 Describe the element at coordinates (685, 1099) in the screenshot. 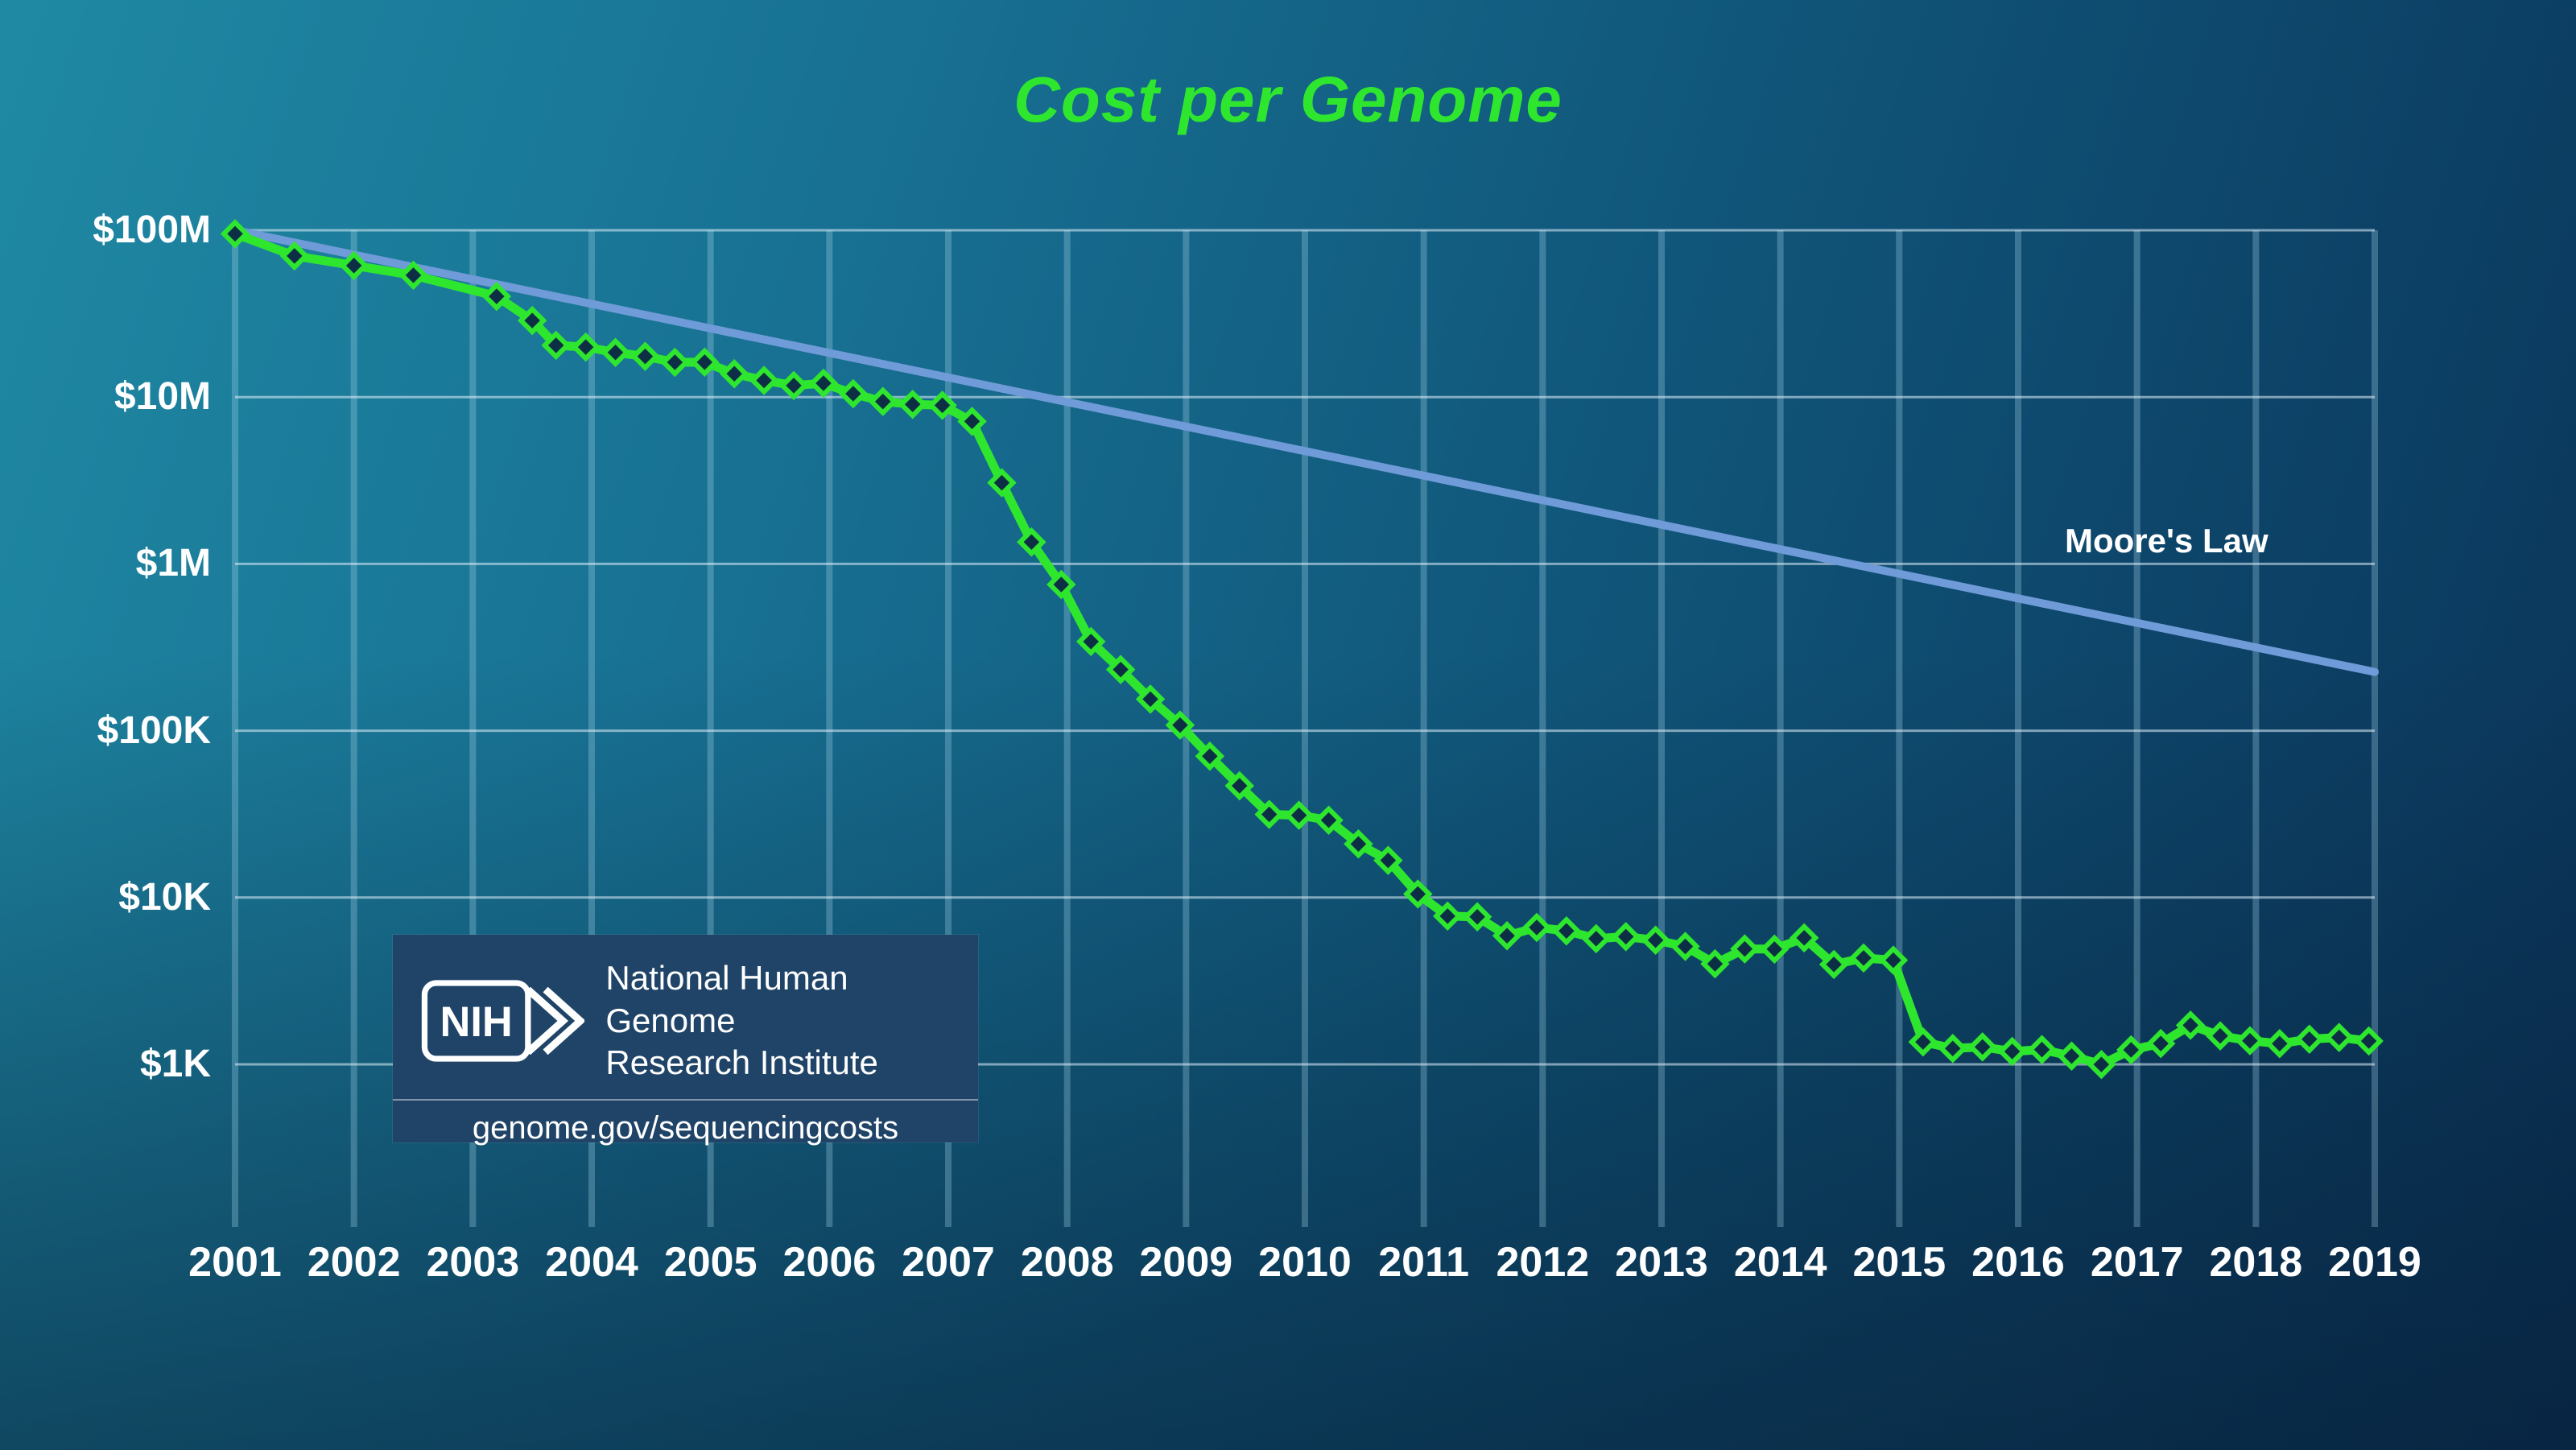

I see `divider` at that location.